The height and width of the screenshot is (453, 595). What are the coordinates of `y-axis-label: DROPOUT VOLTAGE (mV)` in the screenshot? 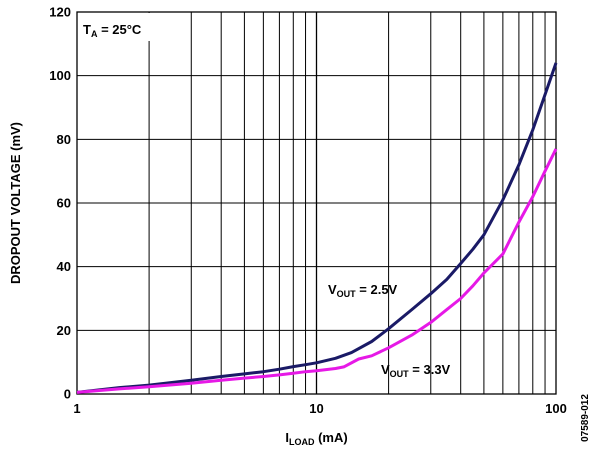 It's located at (15, 203).